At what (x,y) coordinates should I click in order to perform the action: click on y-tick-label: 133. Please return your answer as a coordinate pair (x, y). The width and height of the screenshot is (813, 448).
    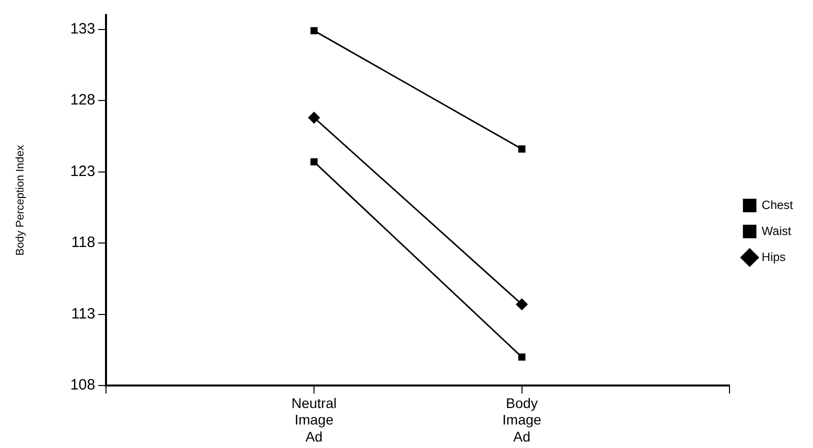
    Looking at the image, I should click on (83, 29).